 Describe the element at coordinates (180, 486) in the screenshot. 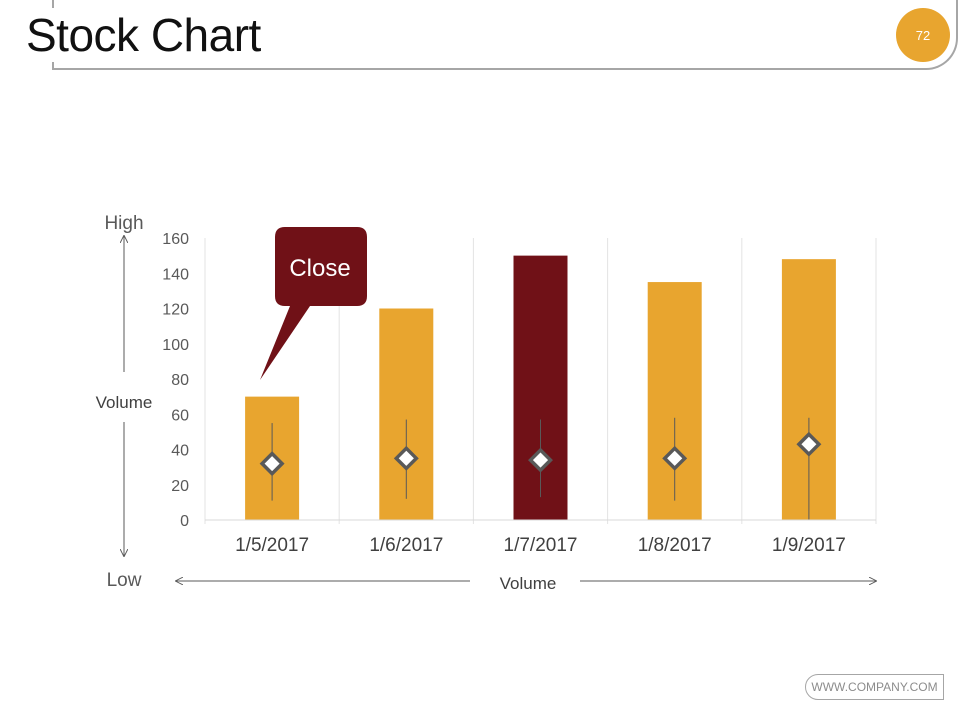

I see `y-tick-label: 20` at that location.